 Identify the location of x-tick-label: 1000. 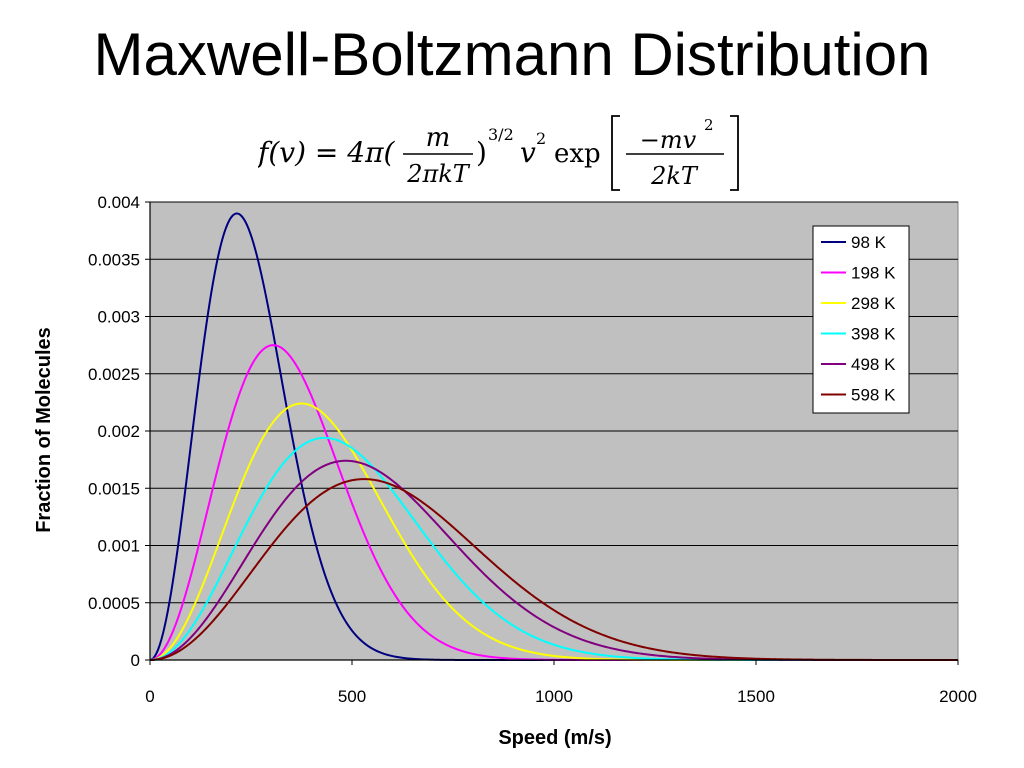
(554, 696).